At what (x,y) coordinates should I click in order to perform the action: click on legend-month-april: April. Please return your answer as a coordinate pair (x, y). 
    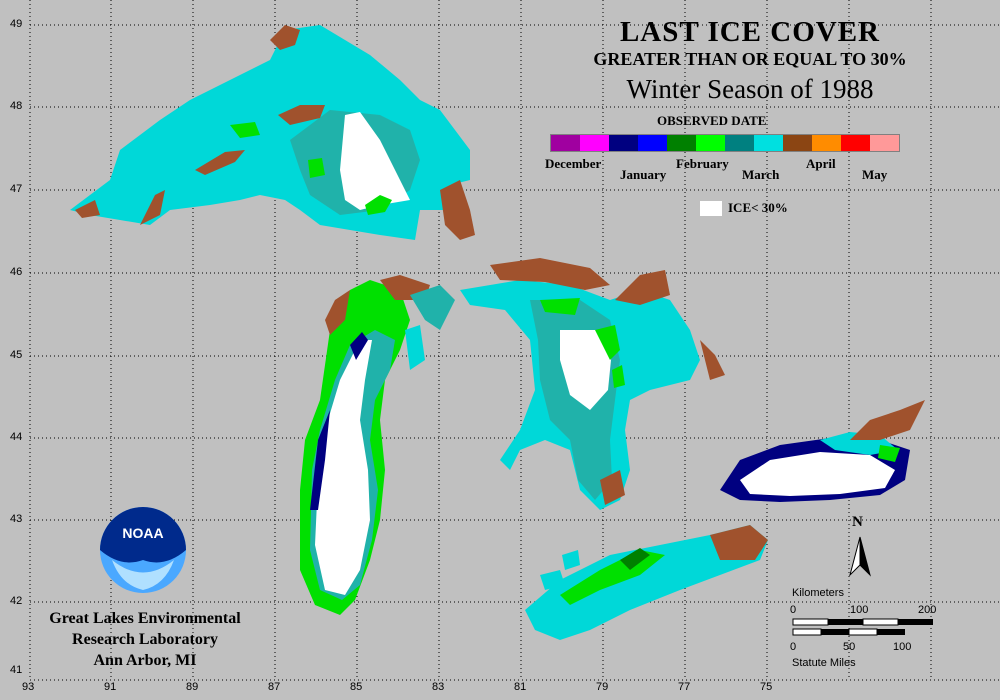
    Looking at the image, I should click on (821, 163).